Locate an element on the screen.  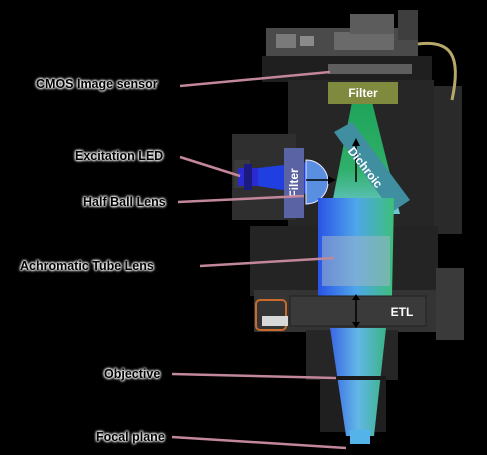
tube-lens-label: Achromatic Tube Lens is located at coordinates (87, 266).